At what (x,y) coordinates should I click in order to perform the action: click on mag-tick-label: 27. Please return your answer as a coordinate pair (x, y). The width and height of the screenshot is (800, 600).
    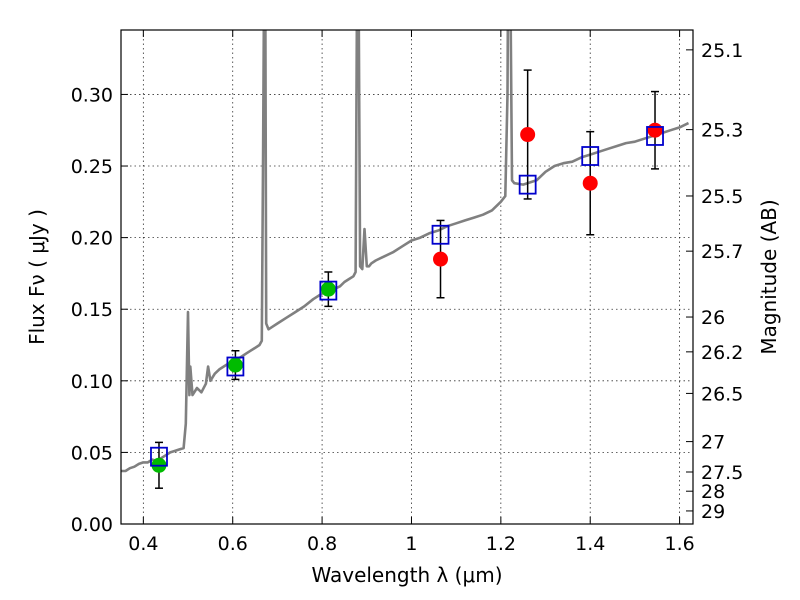
    Looking at the image, I should click on (713, 443).